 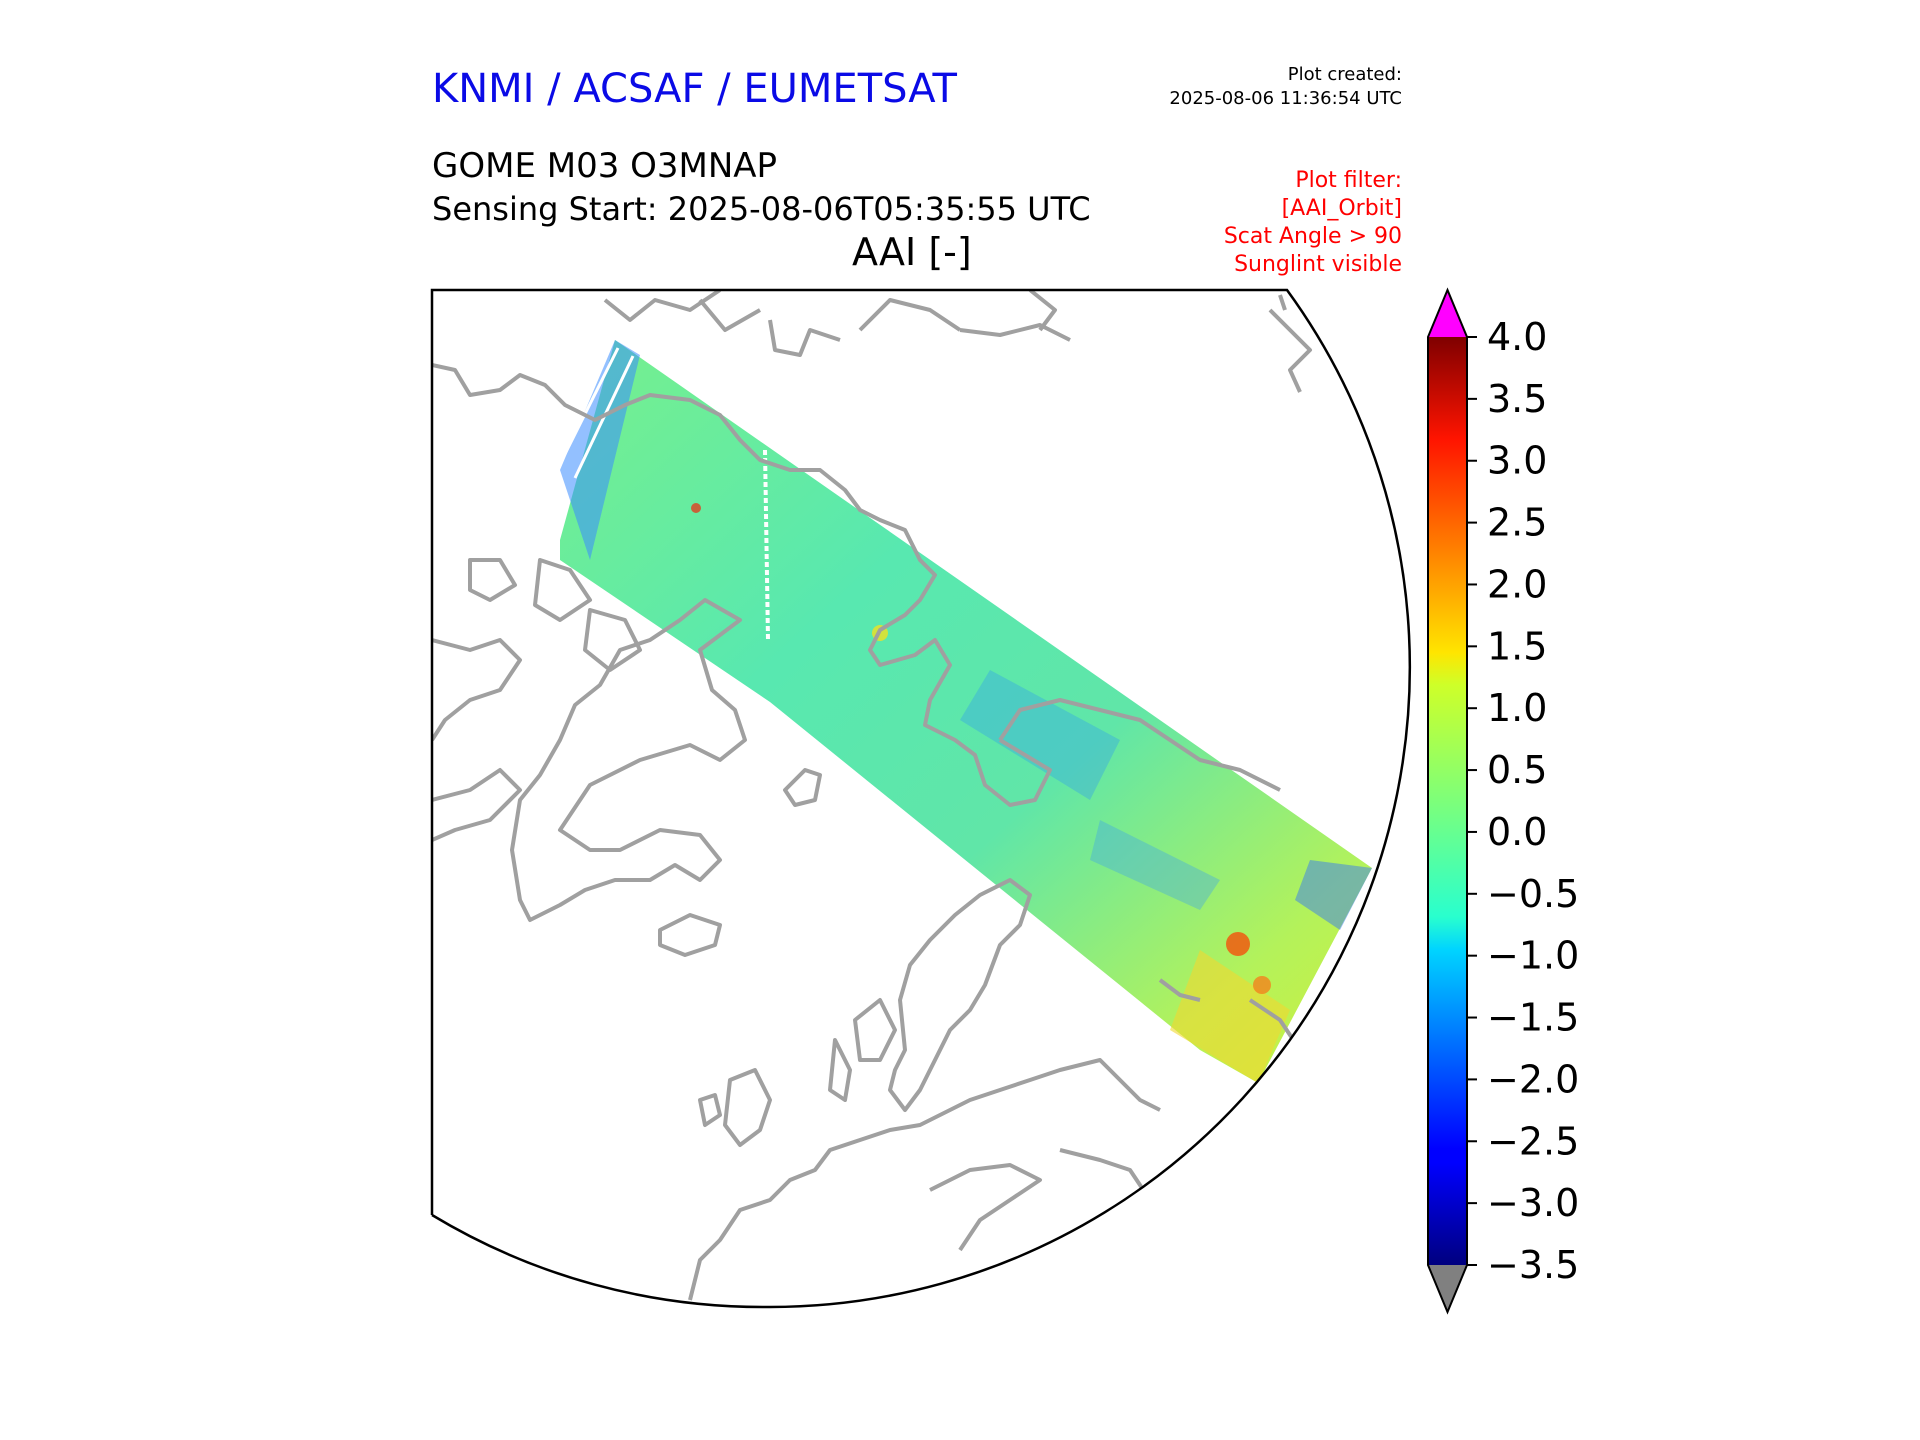 What do you see at coordinates (1533, 1203) in the screenshot?
I see `colorbar-tick-label: −3.0` at bounding box center [1533, 1203].